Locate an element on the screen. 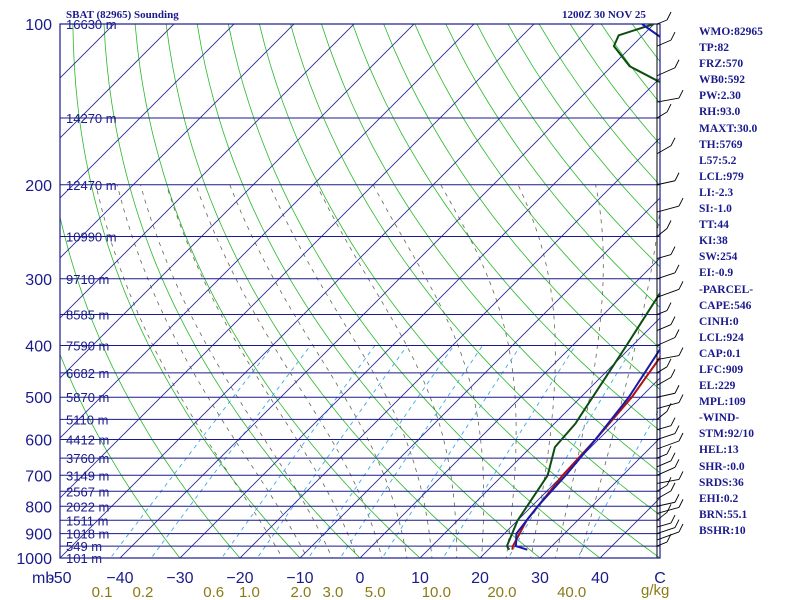 The height and width of the screenshot is (600, 800). height-label: 12470 m is located at coordinates (91, 185).